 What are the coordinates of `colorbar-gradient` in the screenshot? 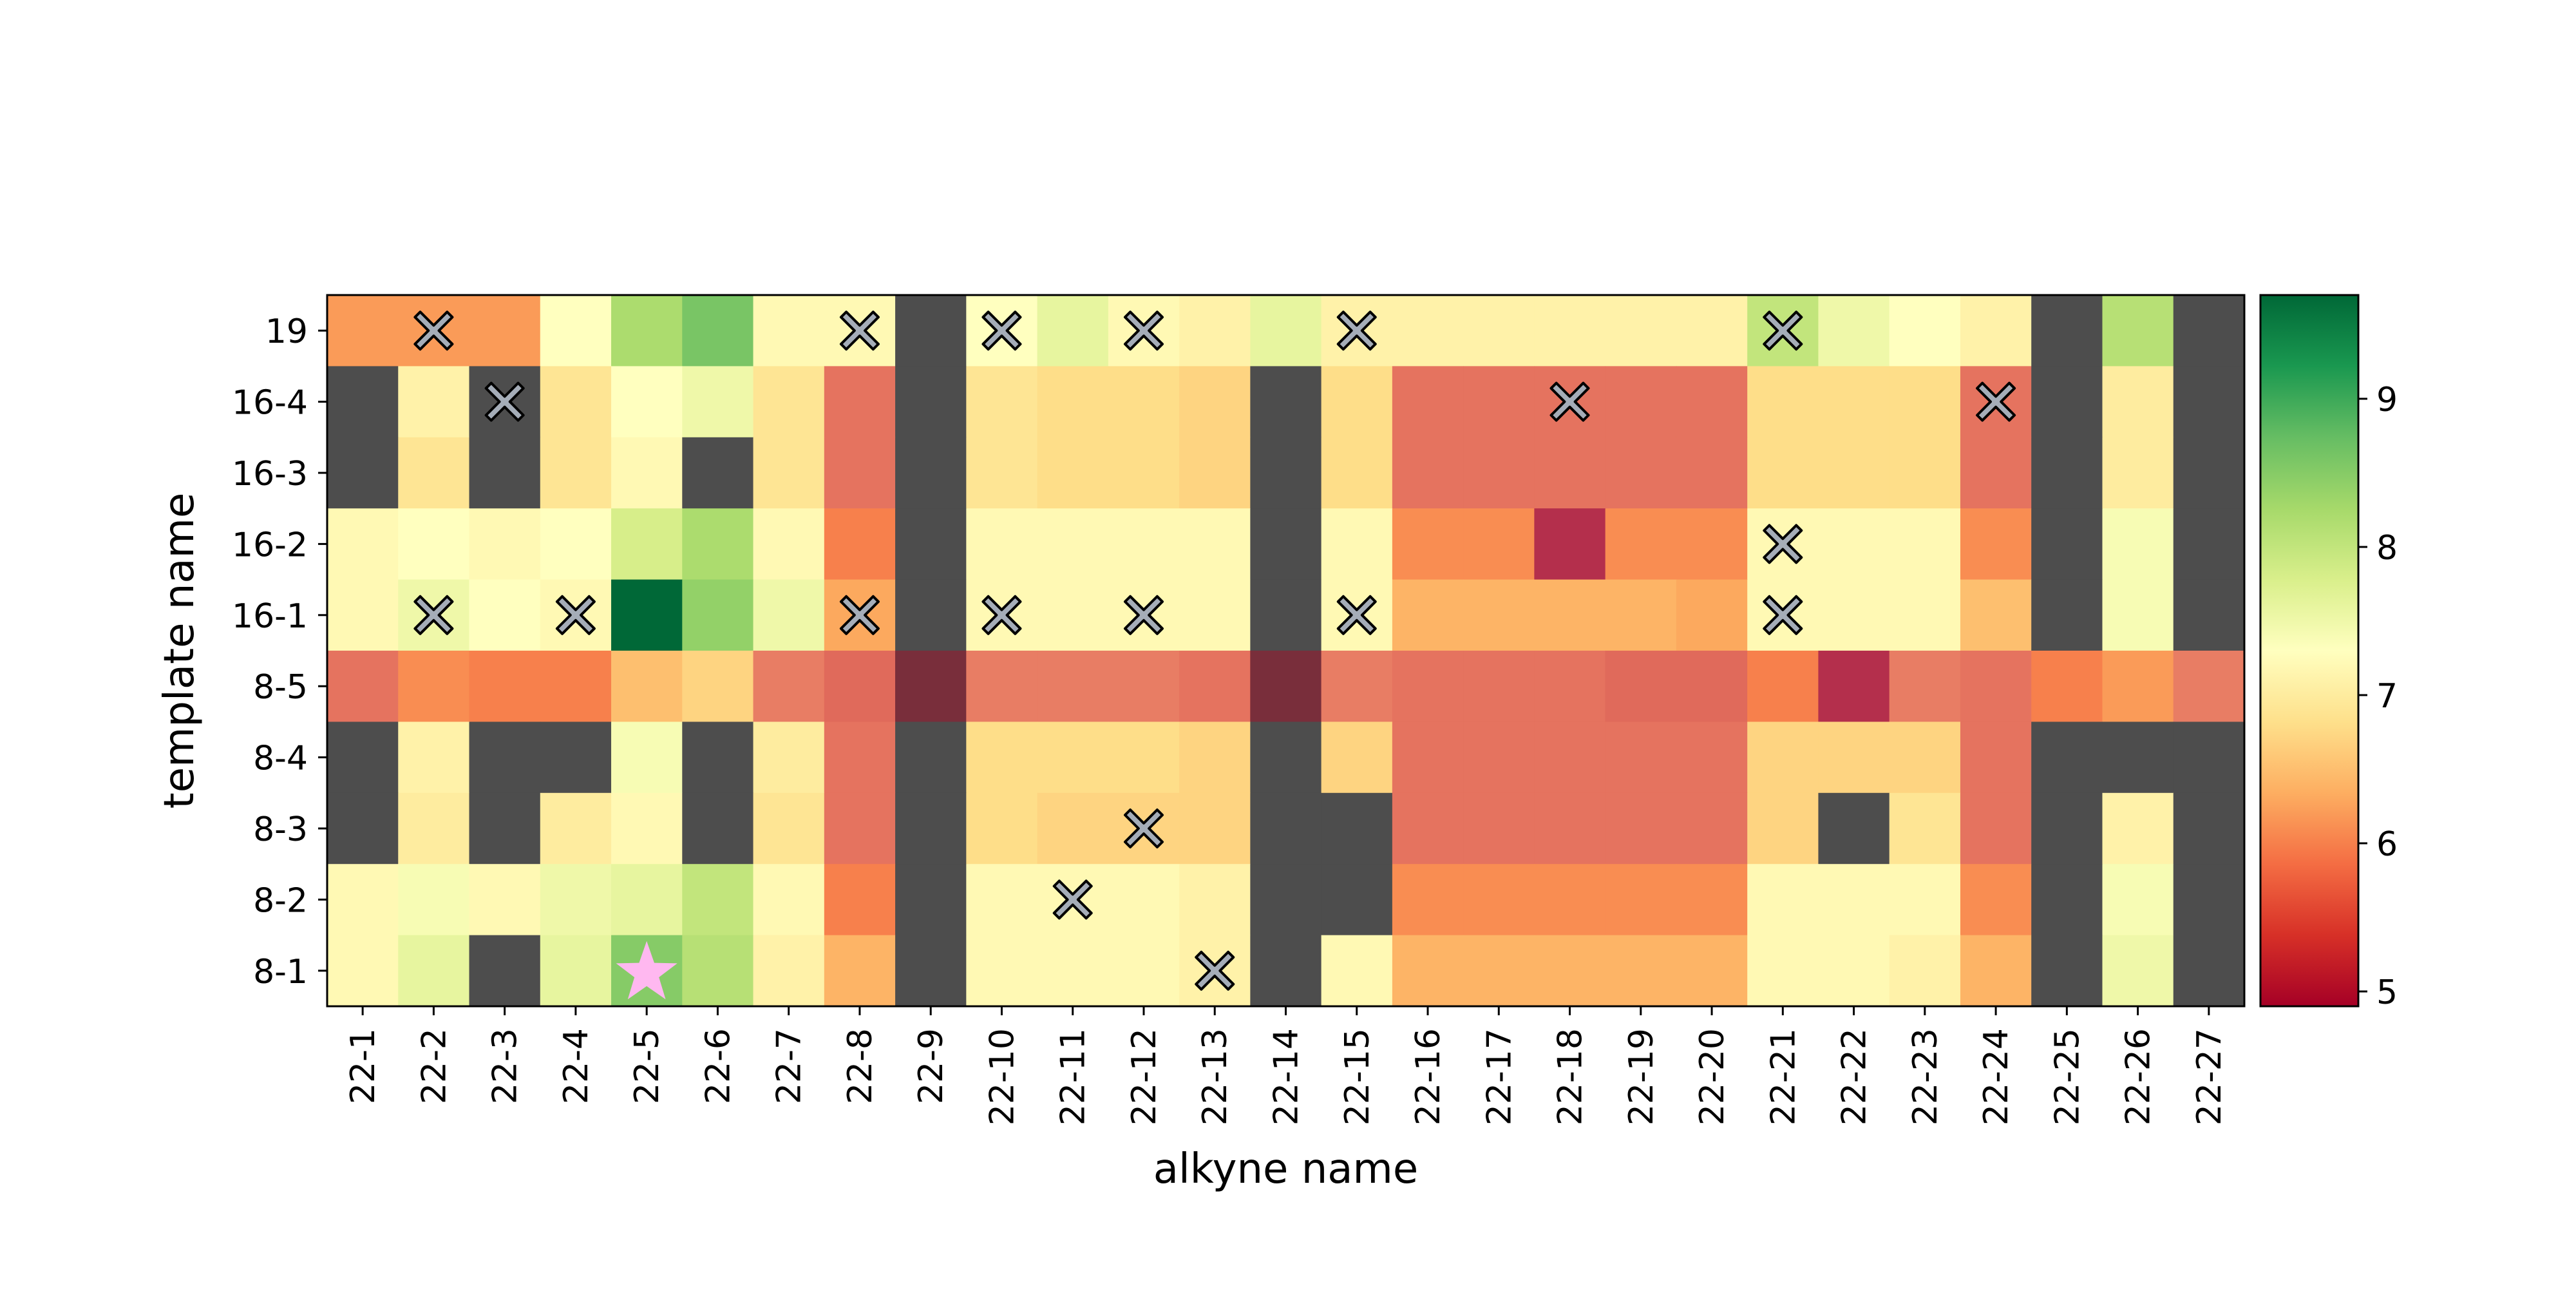 It's located at (2309, 651).